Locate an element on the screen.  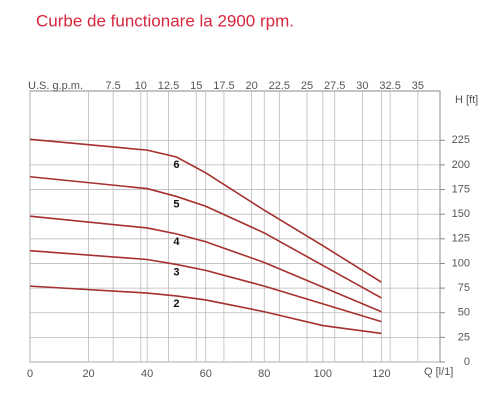
y-tick-label: 75 is located at coordinates (464, 288).